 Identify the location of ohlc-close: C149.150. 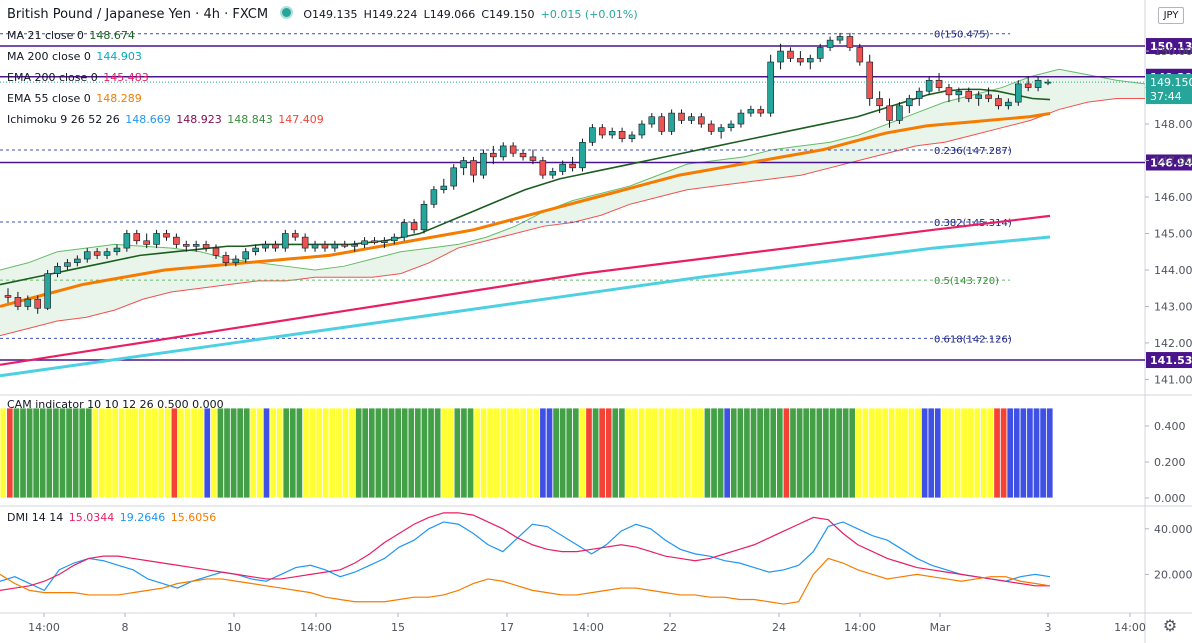
(508, 14).